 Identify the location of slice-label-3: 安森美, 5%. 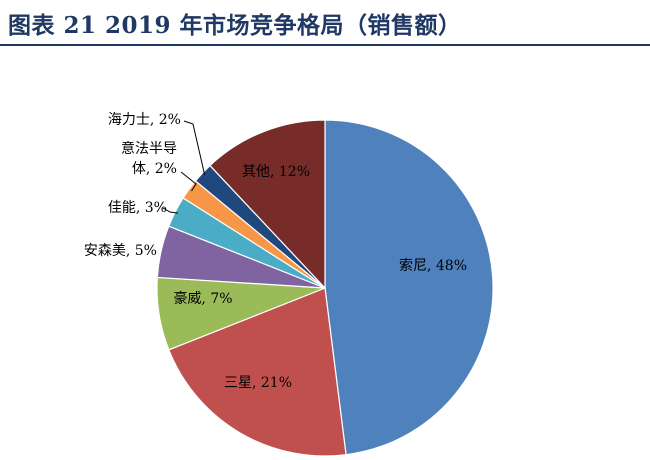
(120, 251).